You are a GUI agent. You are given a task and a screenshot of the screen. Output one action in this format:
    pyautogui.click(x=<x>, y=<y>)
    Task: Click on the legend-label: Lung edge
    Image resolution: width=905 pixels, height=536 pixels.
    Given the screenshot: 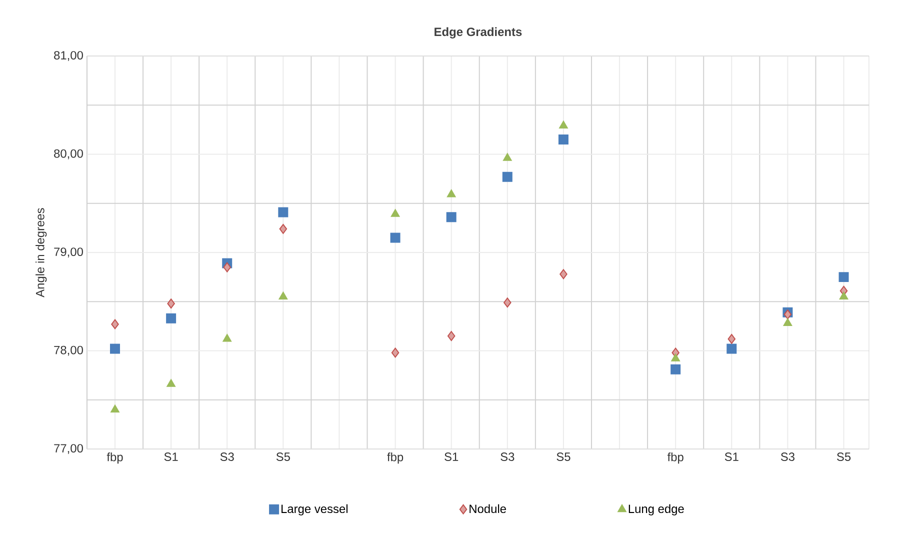 What is the action you would take?
    pyautogui.click(x=656, y=510)
    